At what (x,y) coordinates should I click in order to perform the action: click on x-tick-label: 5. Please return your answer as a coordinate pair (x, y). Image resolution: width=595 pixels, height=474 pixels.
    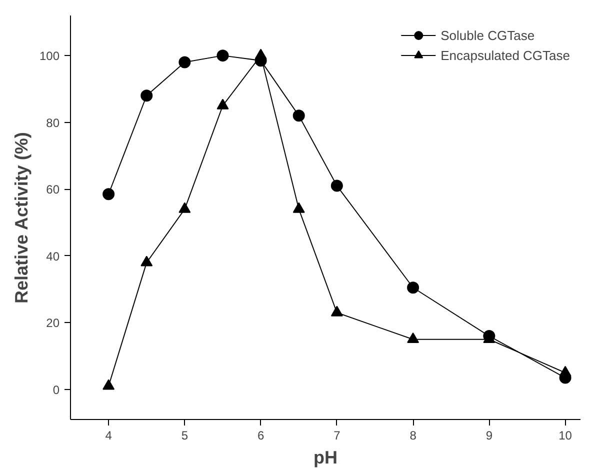
    Looking at the image, I should click on (184, 435).